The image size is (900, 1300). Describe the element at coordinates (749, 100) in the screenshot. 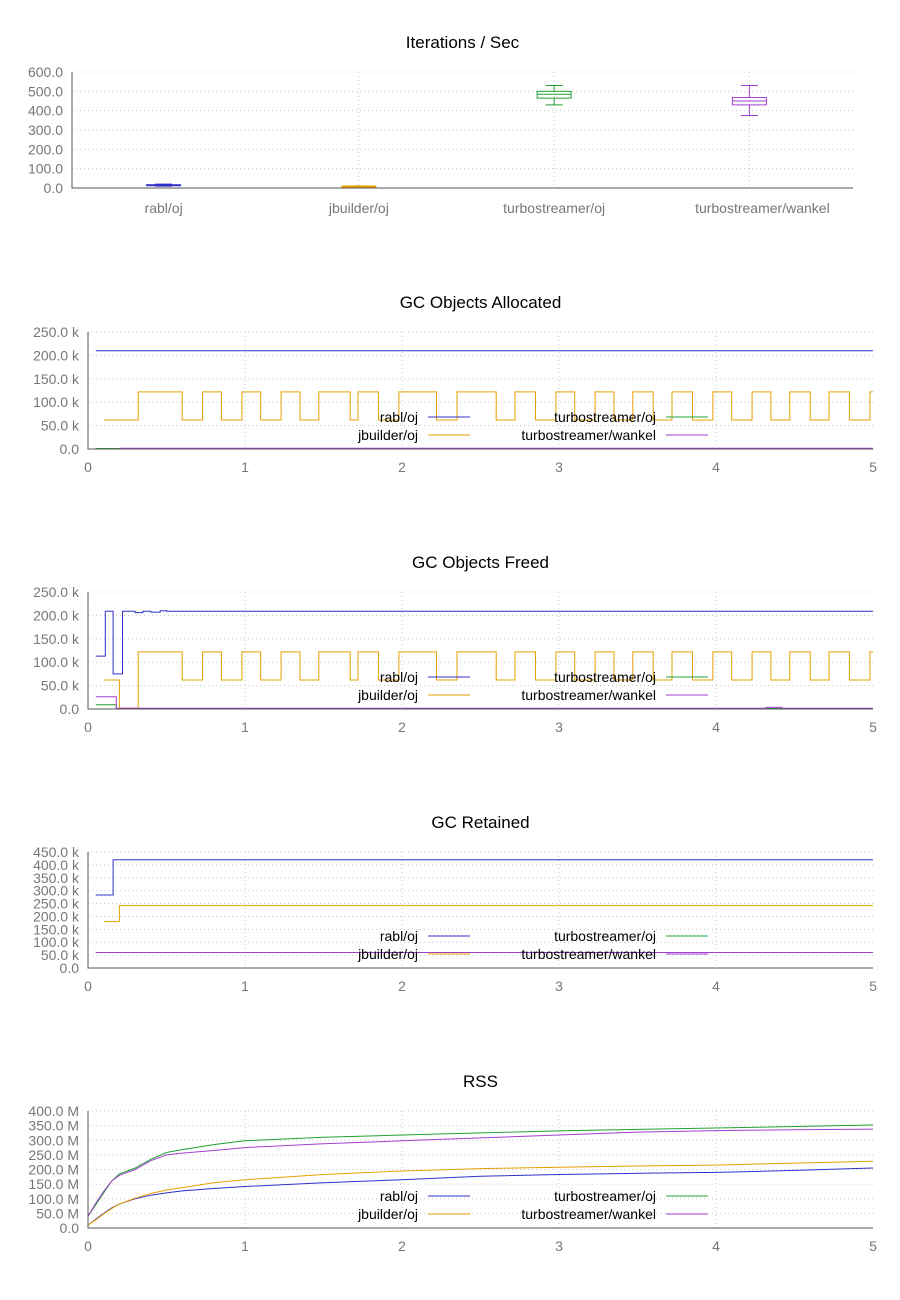

I see `box-turbostreamer-wankel` at that location.